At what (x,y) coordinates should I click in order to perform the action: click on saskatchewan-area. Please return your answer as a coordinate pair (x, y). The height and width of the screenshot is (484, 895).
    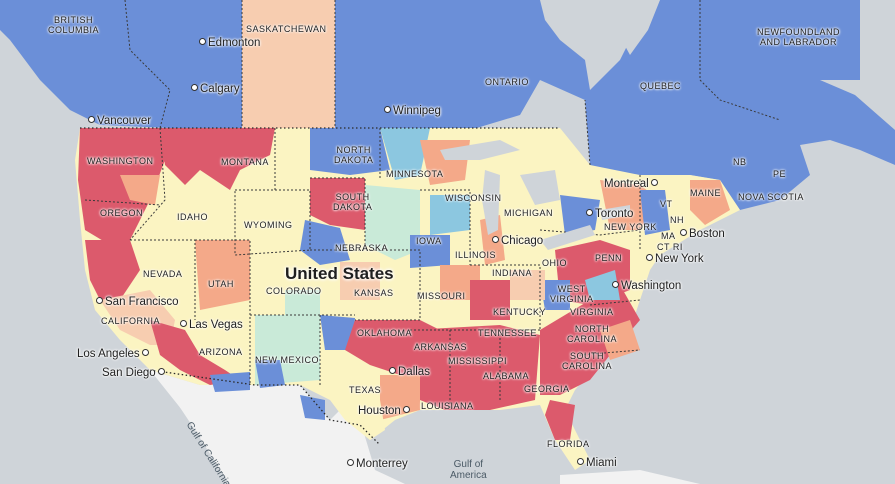
    Looking at the image, I should click on (288, 64).